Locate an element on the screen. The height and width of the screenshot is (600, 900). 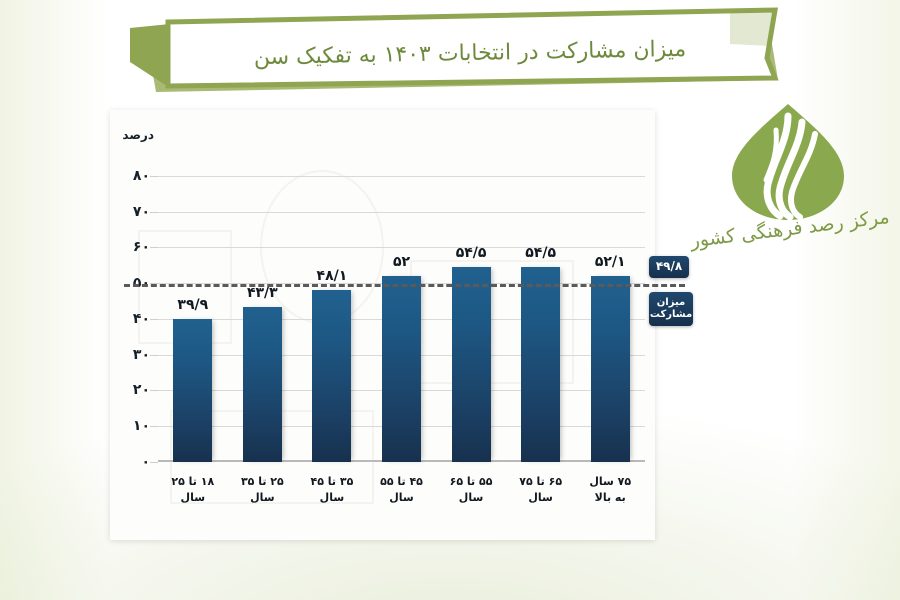
average-caption-badge: میزان مشارکت is located at coordinates (671, 308).